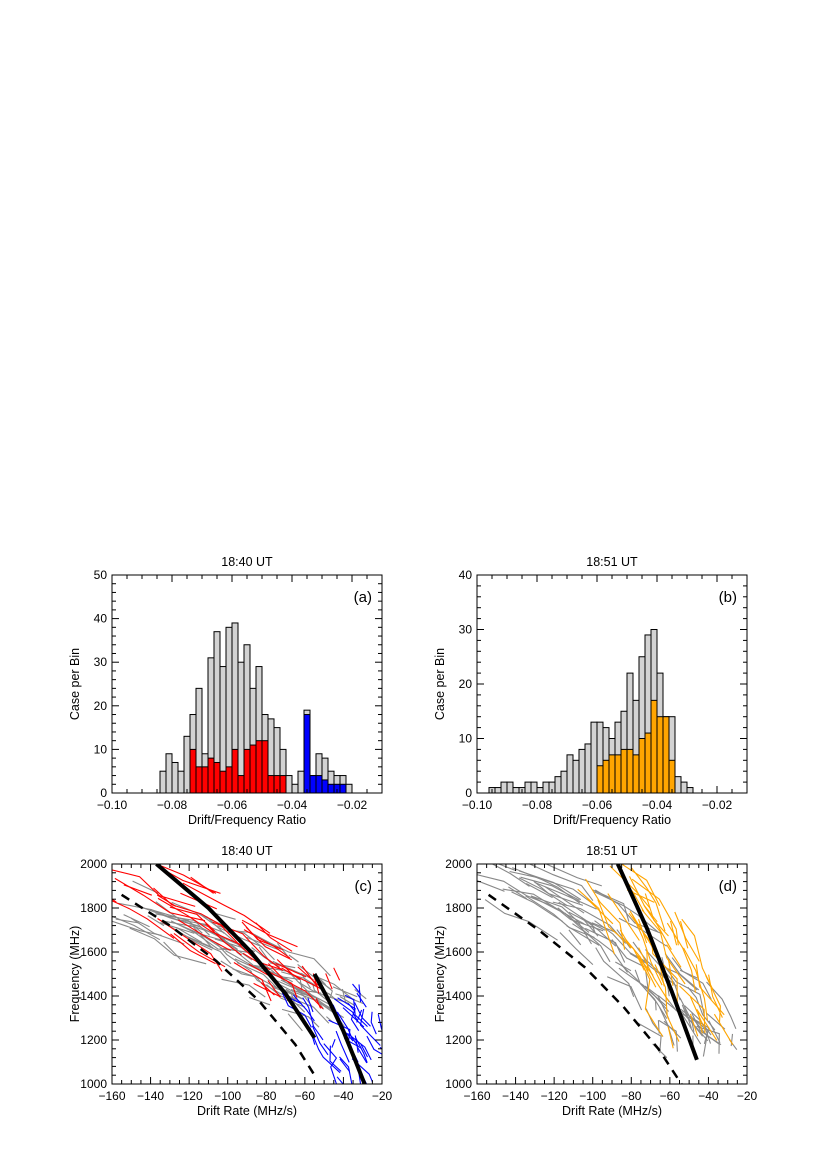 The image size is (830, 1175). What do you see at coordinates (75, 684) in the screenshot?
I see `y-axis-label: Case per Bin` at bounding box center [75, 684].